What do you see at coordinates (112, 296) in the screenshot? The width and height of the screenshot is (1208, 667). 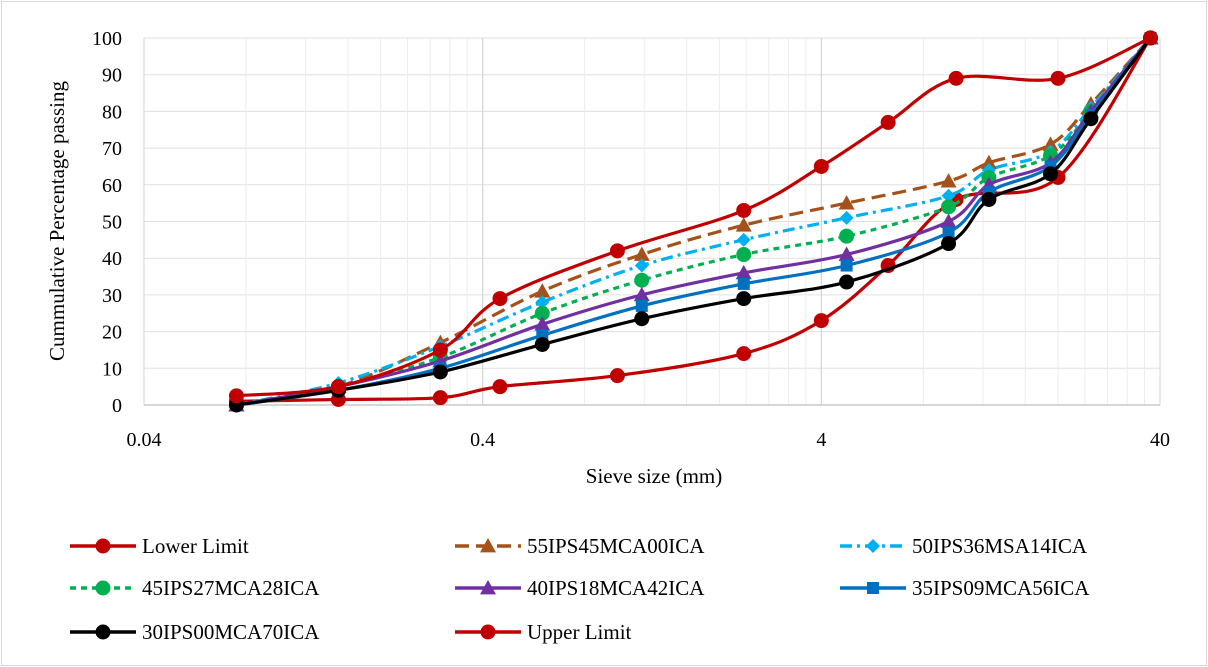 I see `y-tick-label: 30` at bounding box center [112, 296].